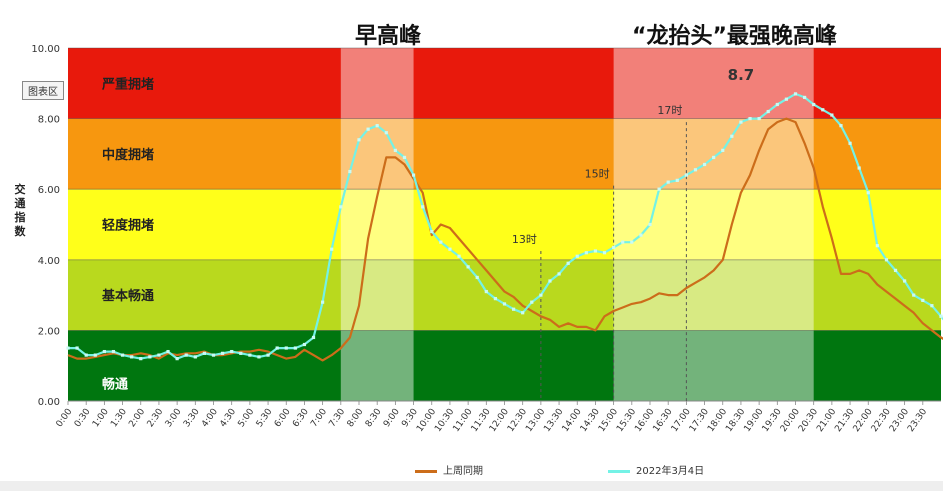  I want to click on x-tick-label-5: 2:30, so click(156, 418).